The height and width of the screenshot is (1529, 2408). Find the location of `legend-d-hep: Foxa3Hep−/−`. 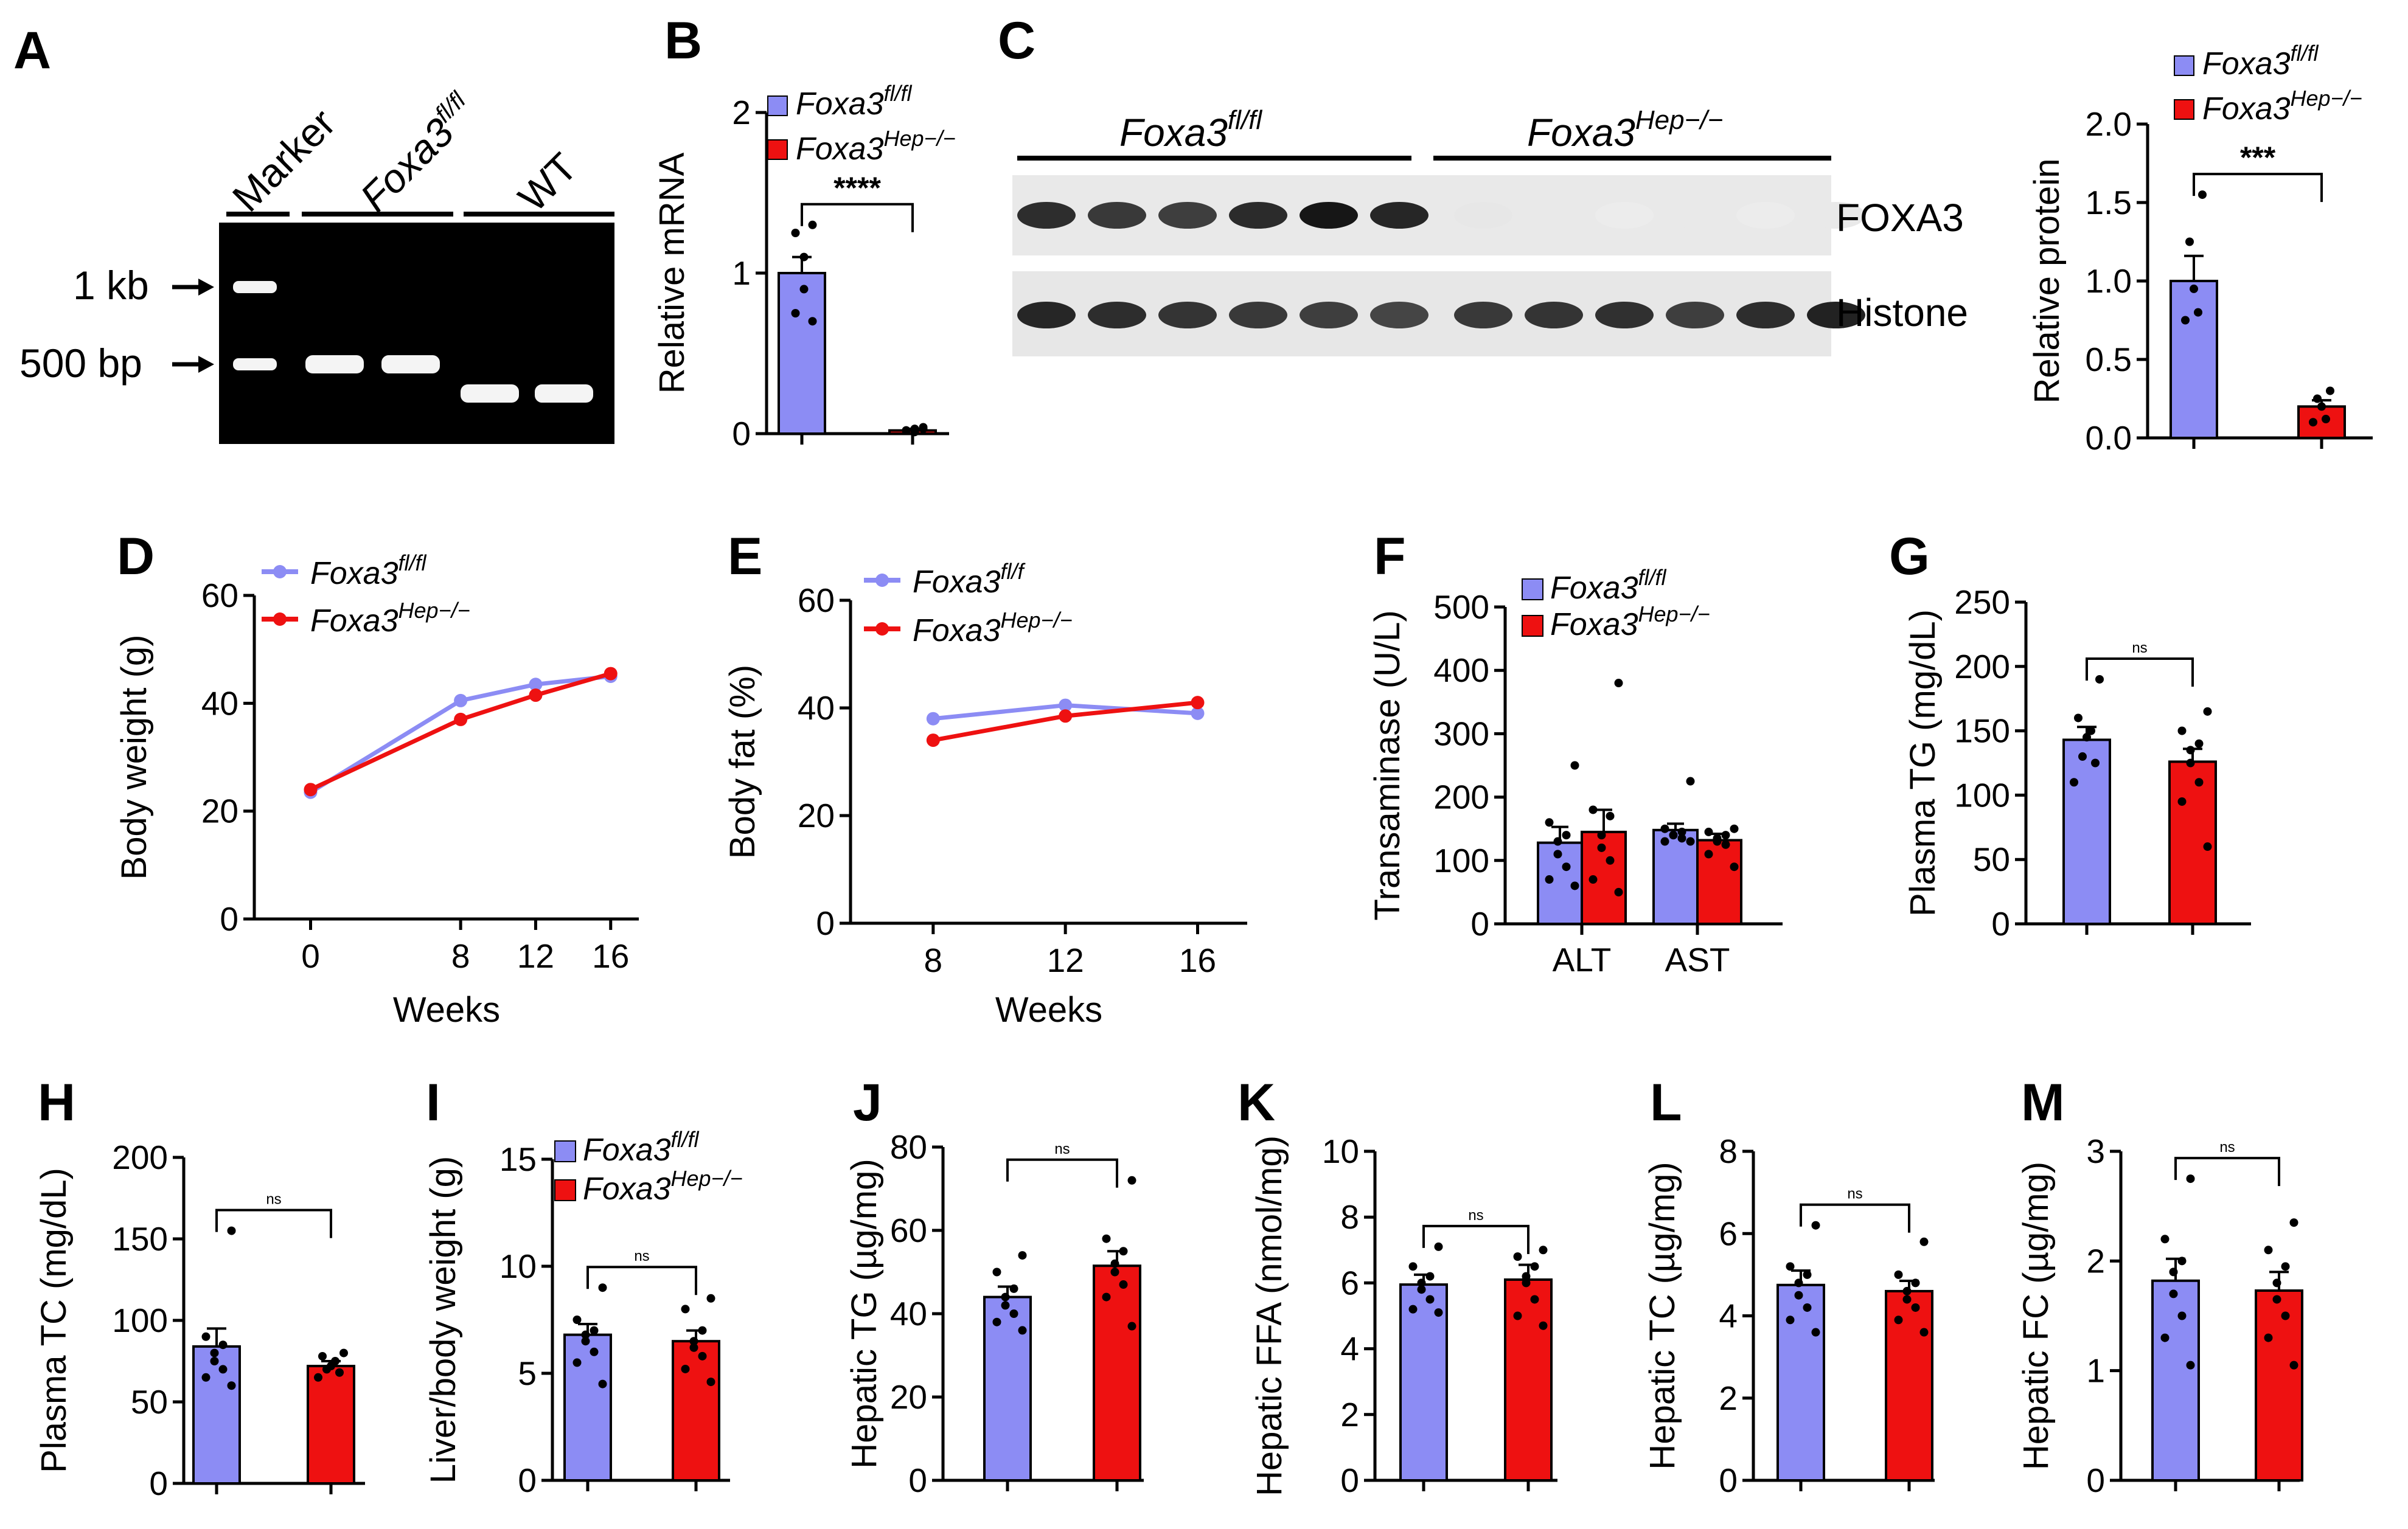

legend-d-hep: Foxa3Hep−/− is located at coordinates (390, 618).